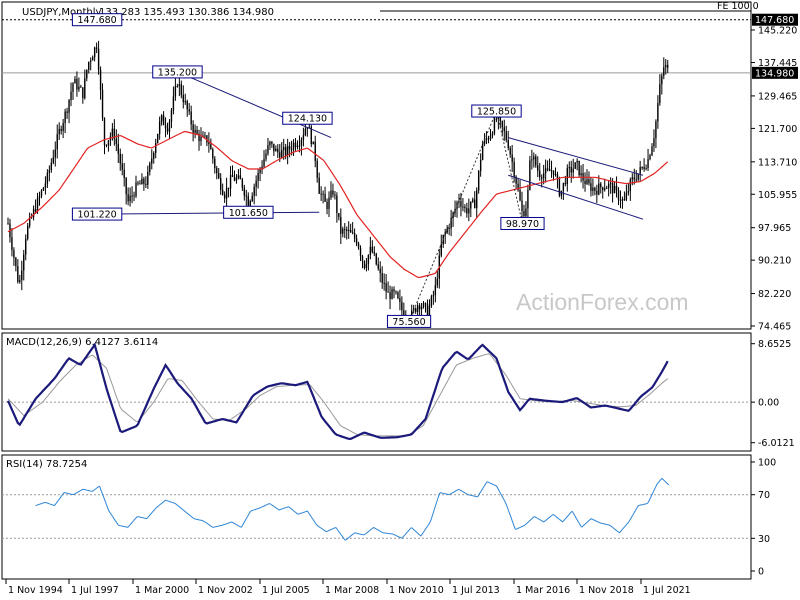 This screenshot has height=600, width=800. What do you see at coordinates (764, 495) in the screenshot?
I see `rsi-tick-label: 70` at bounding box center [764, 495].